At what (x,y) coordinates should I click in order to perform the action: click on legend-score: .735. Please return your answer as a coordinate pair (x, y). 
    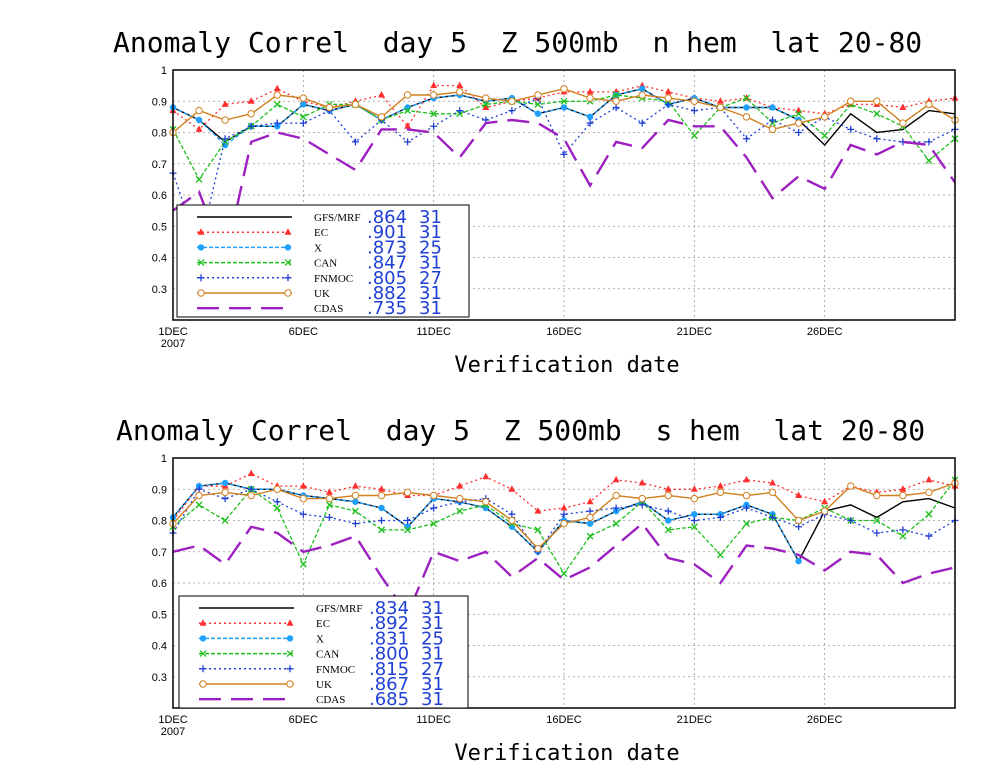
    Looking at the image, I should click on (387, 308).